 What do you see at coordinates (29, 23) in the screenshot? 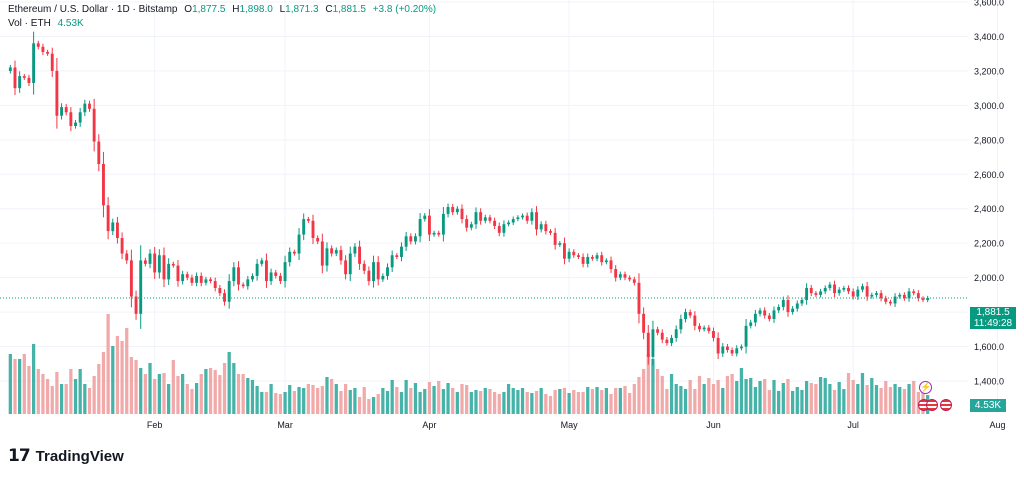
I see `volume-label: Vol · ETH` at bounding box center [29, 23].